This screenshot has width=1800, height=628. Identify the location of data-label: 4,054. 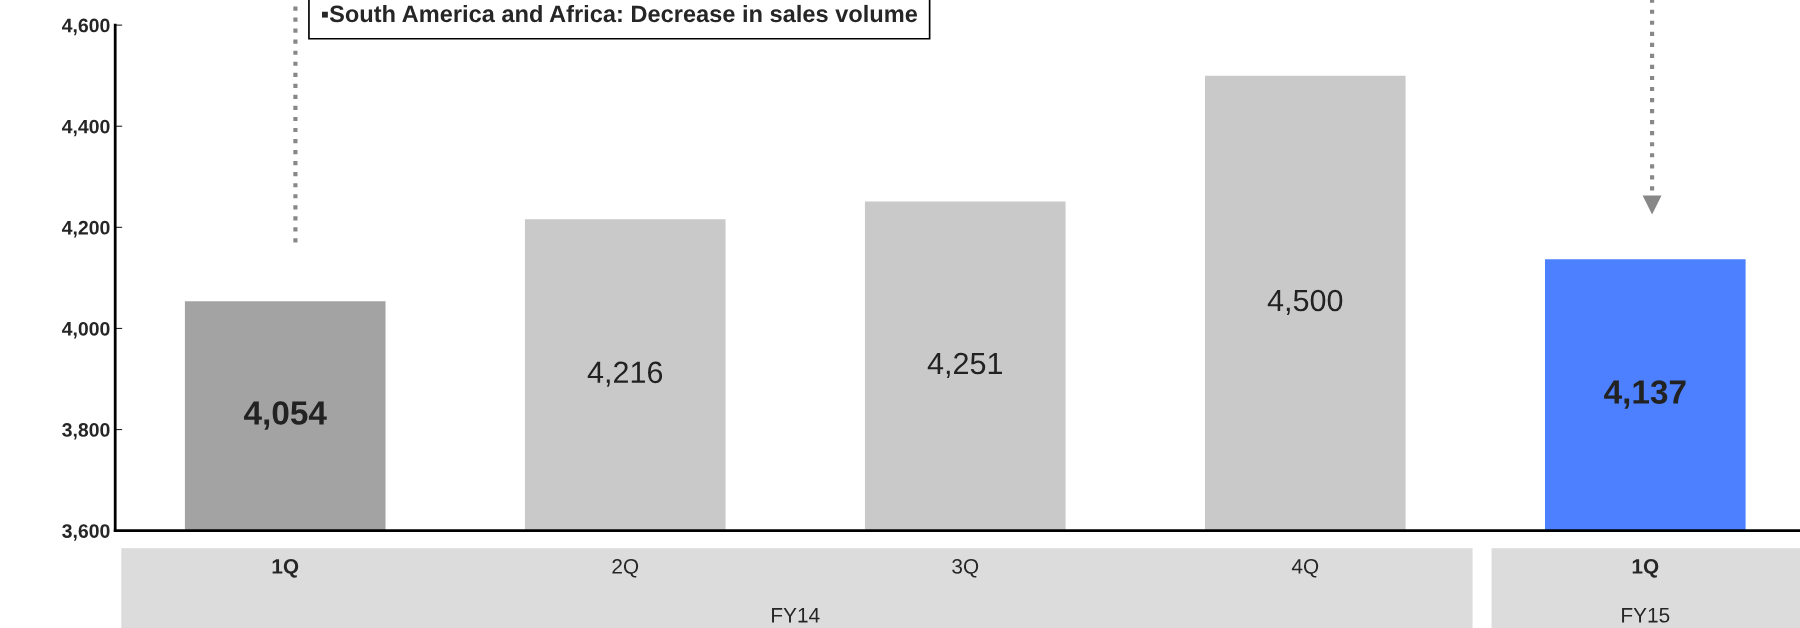
(285, 415).